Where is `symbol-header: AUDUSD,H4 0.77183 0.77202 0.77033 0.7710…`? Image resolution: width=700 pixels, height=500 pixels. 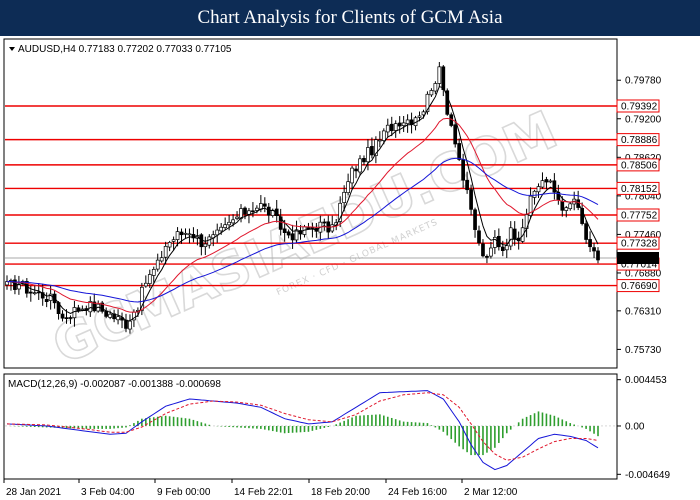 symbol-header: AUDUSD,H4 0.77183 0.77202 0.77033 0.7710… is located at coordinates (125, 49).